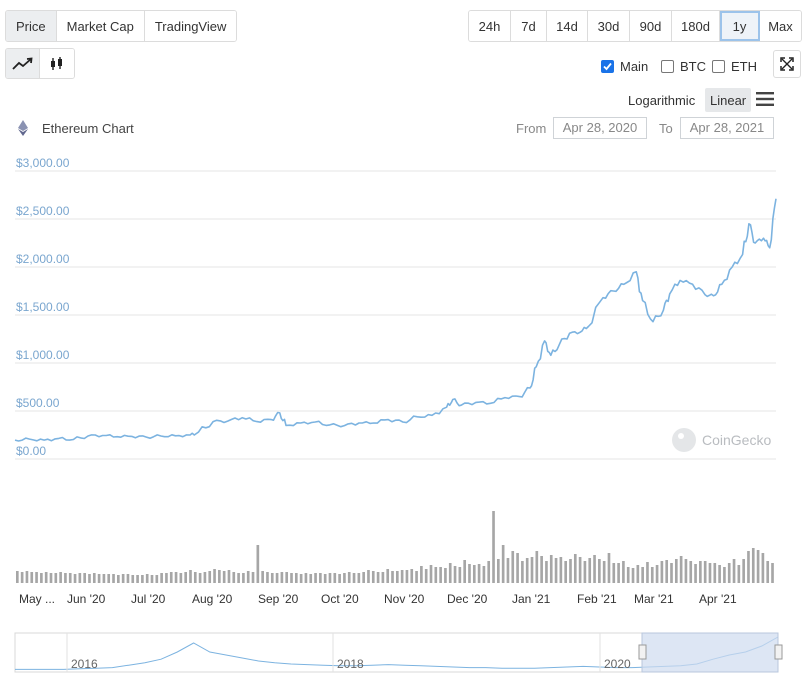  Describe the element at coordinates (31, 26) in the screenshot. I see `tab-price: Price` at that location.